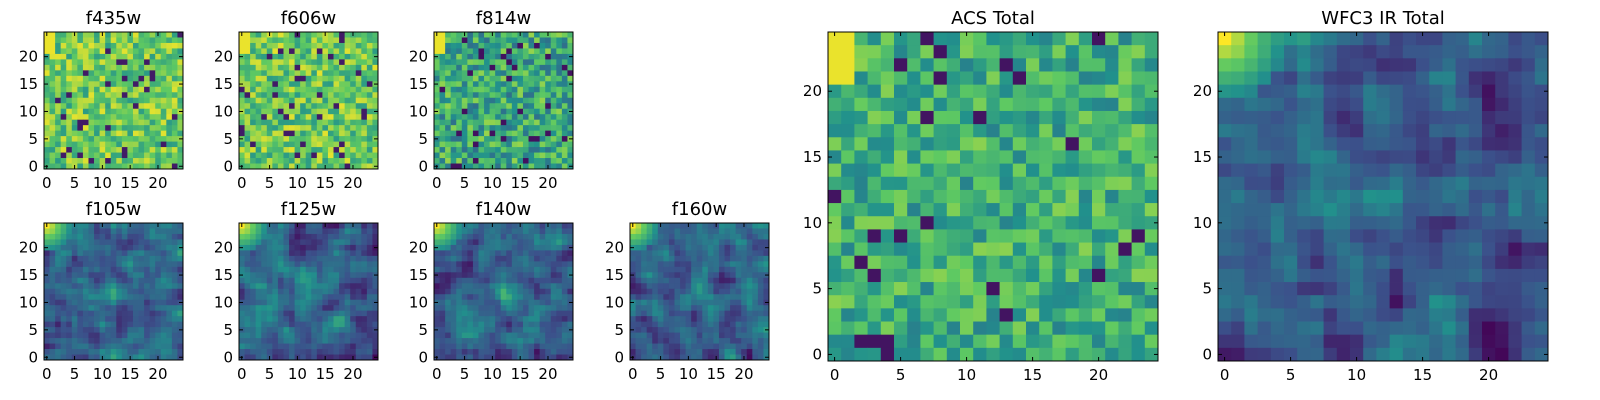 The image size is (1600, 400). What do you see at coordinates (437, 183) in the screenshot?
I see `x-tick-label: 0` at bounding box center [437, 183].